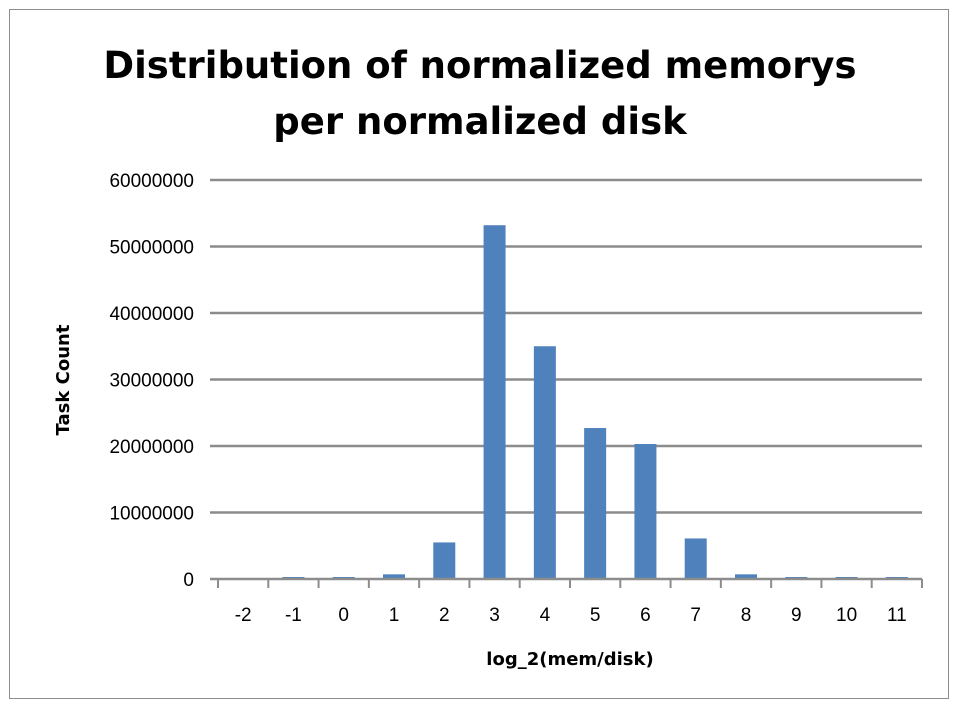 Image resolution: width=960 pixels, height=712 pixels. I want to click on y-tick-label: 20000000, so click(151, 447).